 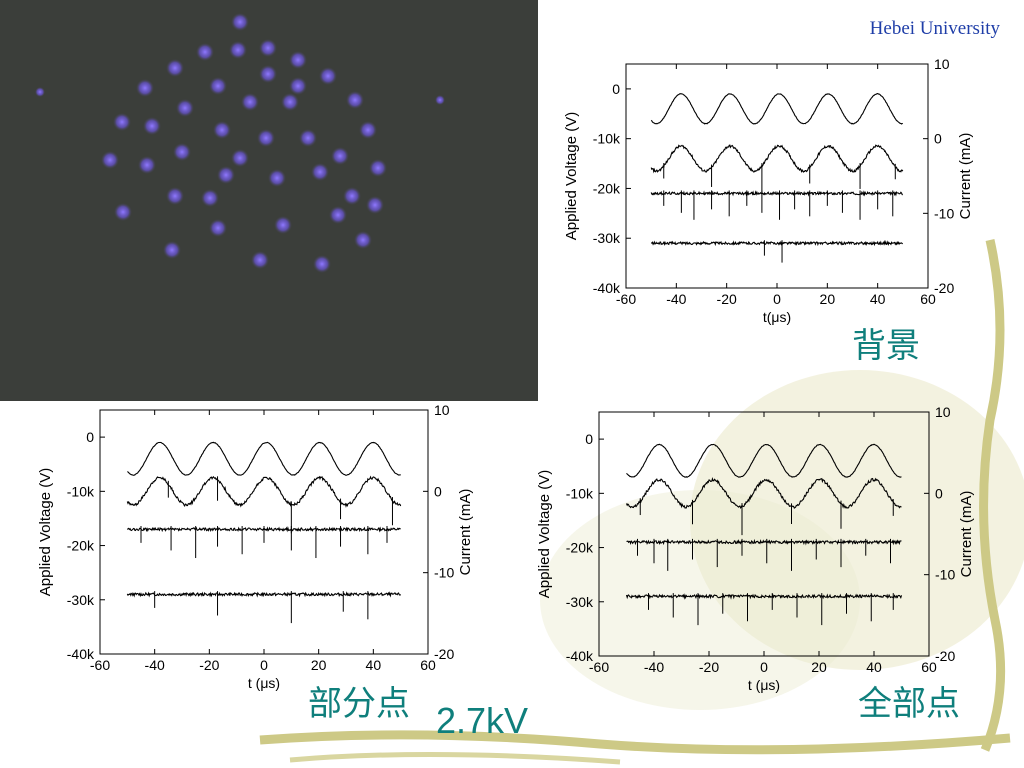 What do you see at coordinates (886, 346) in the screenshot?
I see `caption-background: 背景` at bounding box center [886, 346].